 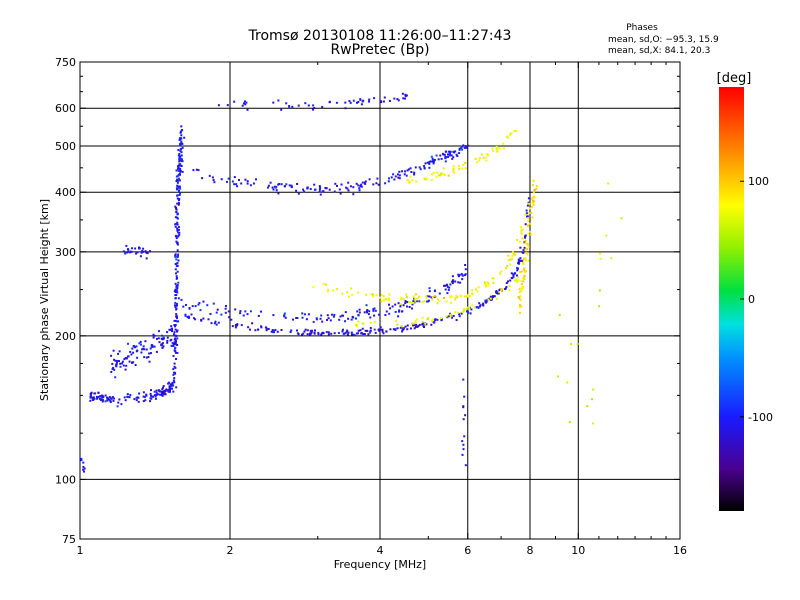 What do you see at coordinates (751, 299) in the screenshot?
I see `colorbar-tick-label: 0` at bounding box center [751, 299].